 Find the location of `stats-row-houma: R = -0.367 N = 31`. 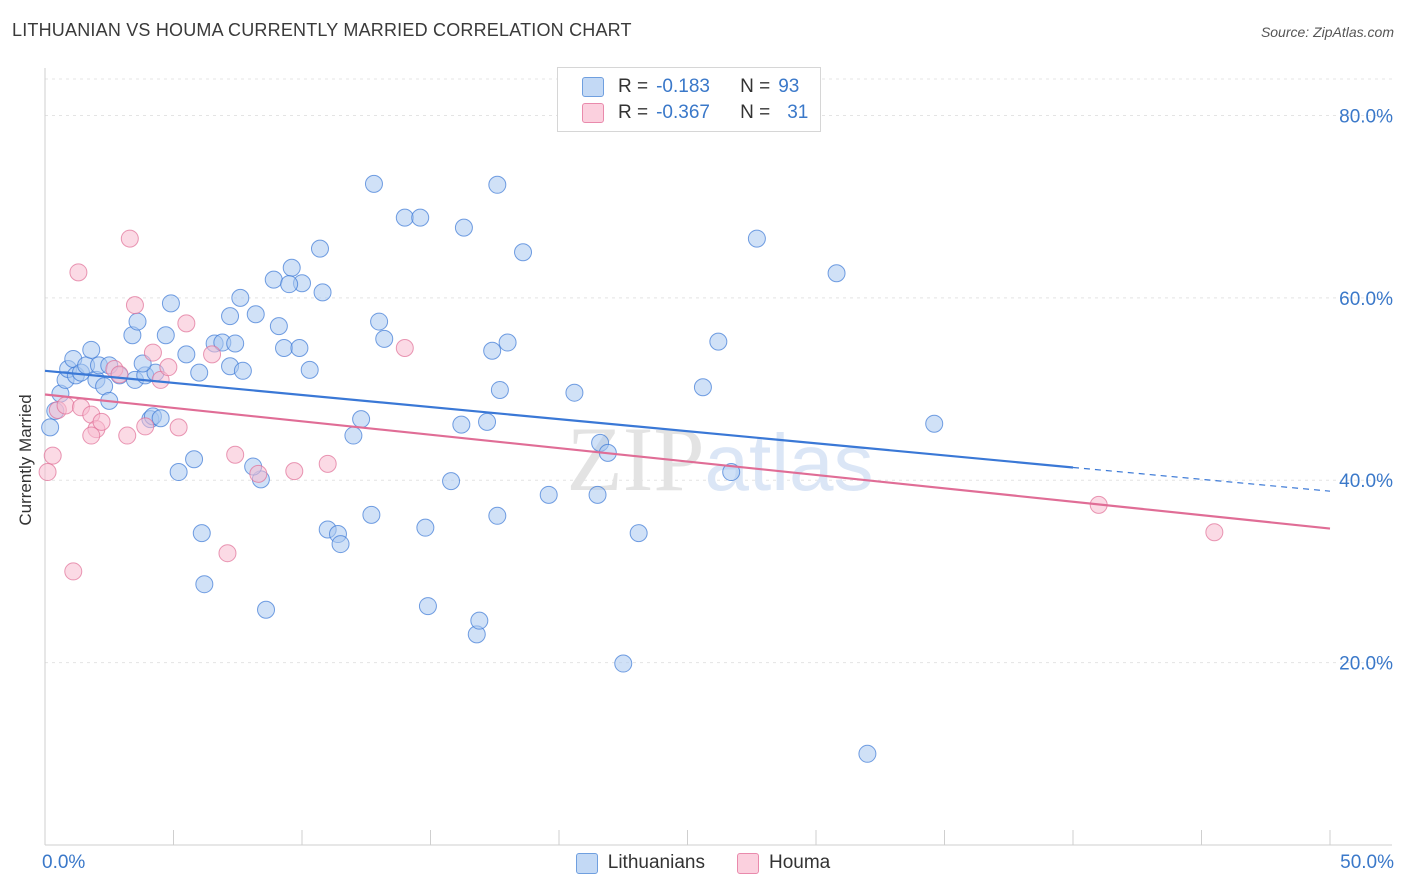

stats-row-houma: R = -0.367 N = 31 is located at coordinates (695, 113).